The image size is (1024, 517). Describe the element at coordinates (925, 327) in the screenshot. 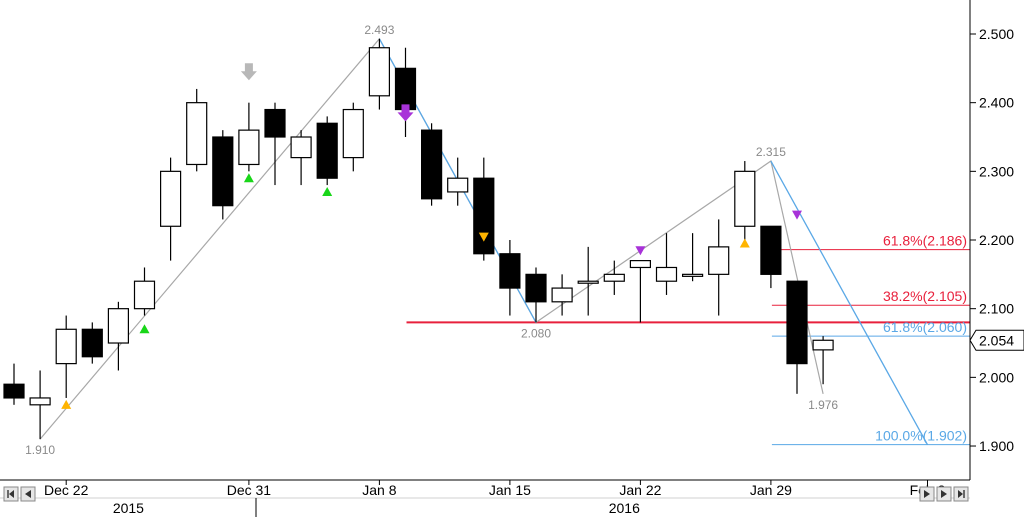

I see `fib-level-label: 61.8%(2.060)` at that location.